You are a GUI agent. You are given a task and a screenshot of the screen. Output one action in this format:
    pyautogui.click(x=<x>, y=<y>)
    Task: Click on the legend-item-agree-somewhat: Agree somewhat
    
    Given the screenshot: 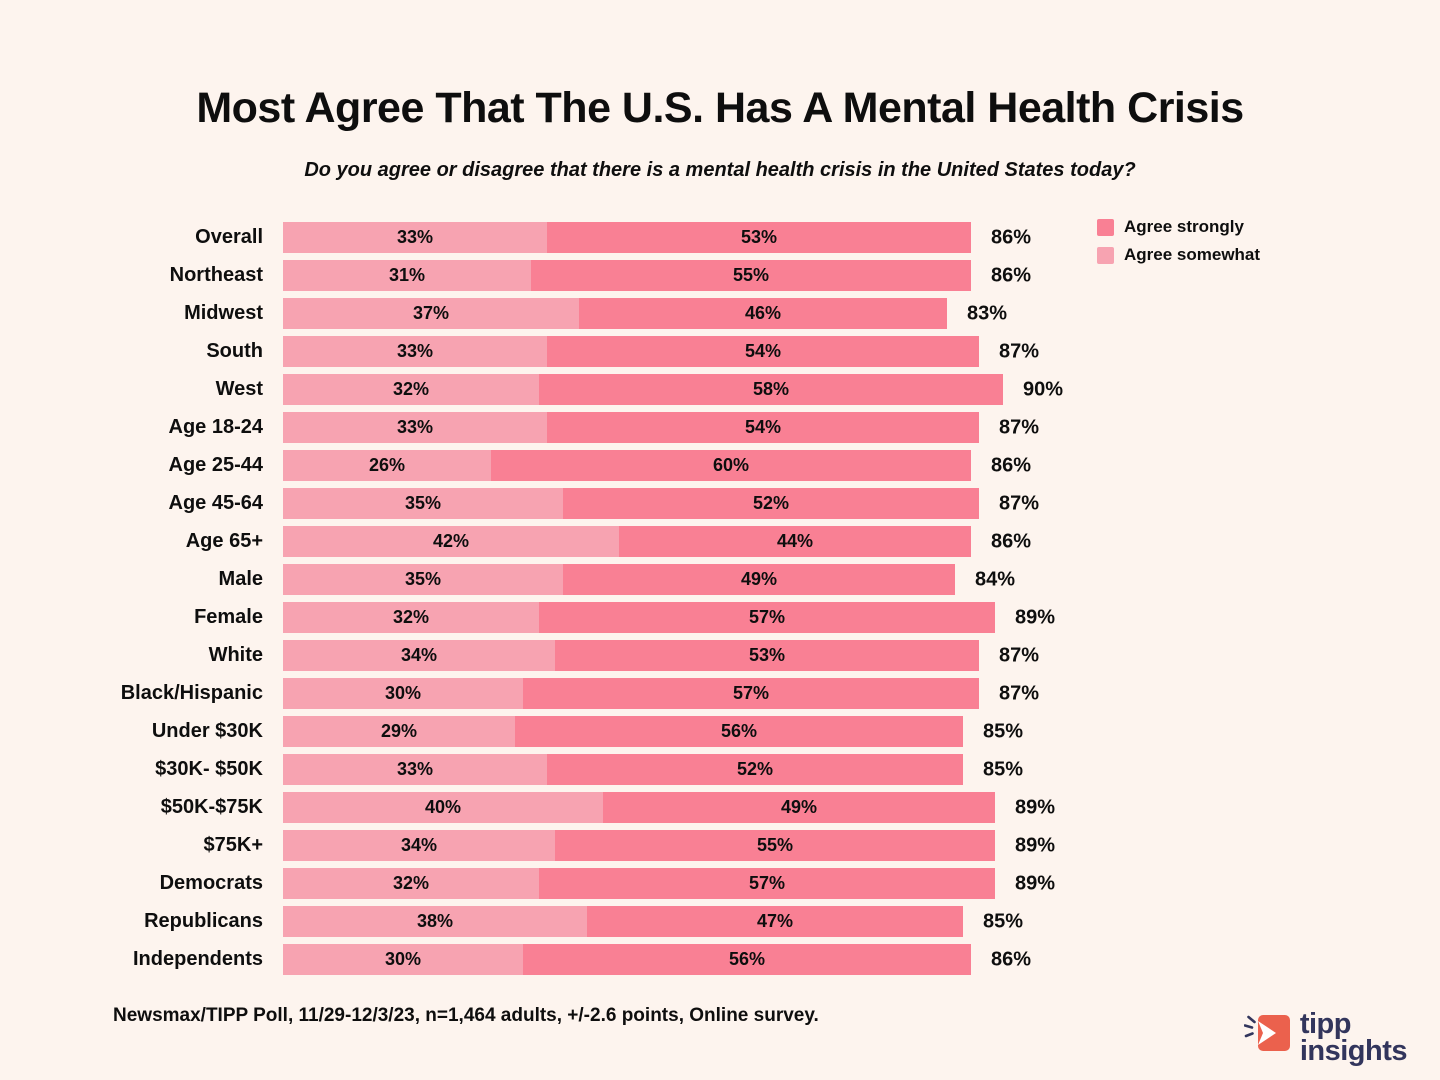 What is the action you would take?
    pyautogui.click(x=1178, y=255)
    